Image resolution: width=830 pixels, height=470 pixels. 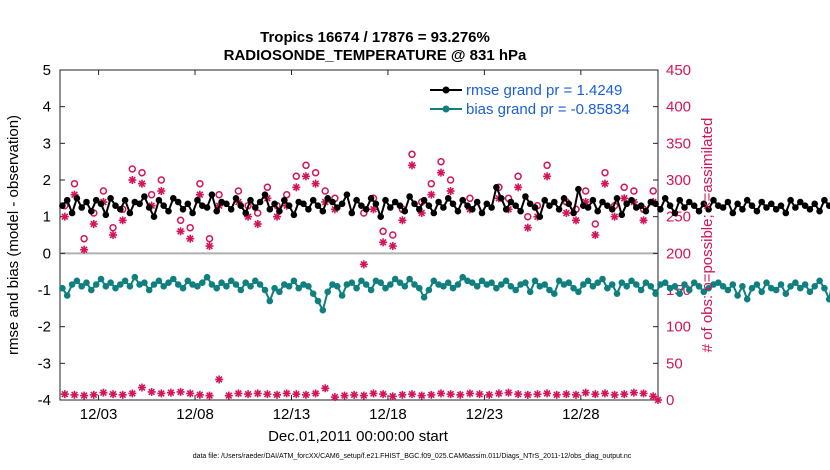 What do you see at coordinates (446, 90) in the screenshot?
I see `legend-rmse-marker` at bounding box center [446, 90].